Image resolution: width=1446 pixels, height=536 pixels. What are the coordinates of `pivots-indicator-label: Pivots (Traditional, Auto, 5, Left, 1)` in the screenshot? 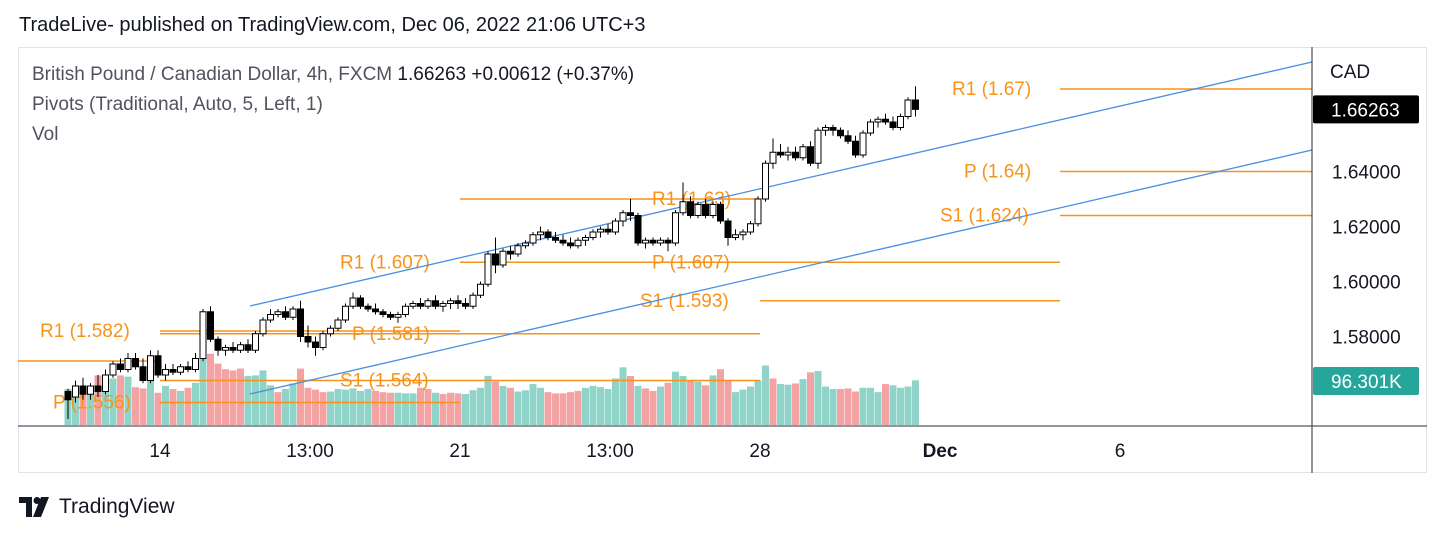 It's located at (177, 104).